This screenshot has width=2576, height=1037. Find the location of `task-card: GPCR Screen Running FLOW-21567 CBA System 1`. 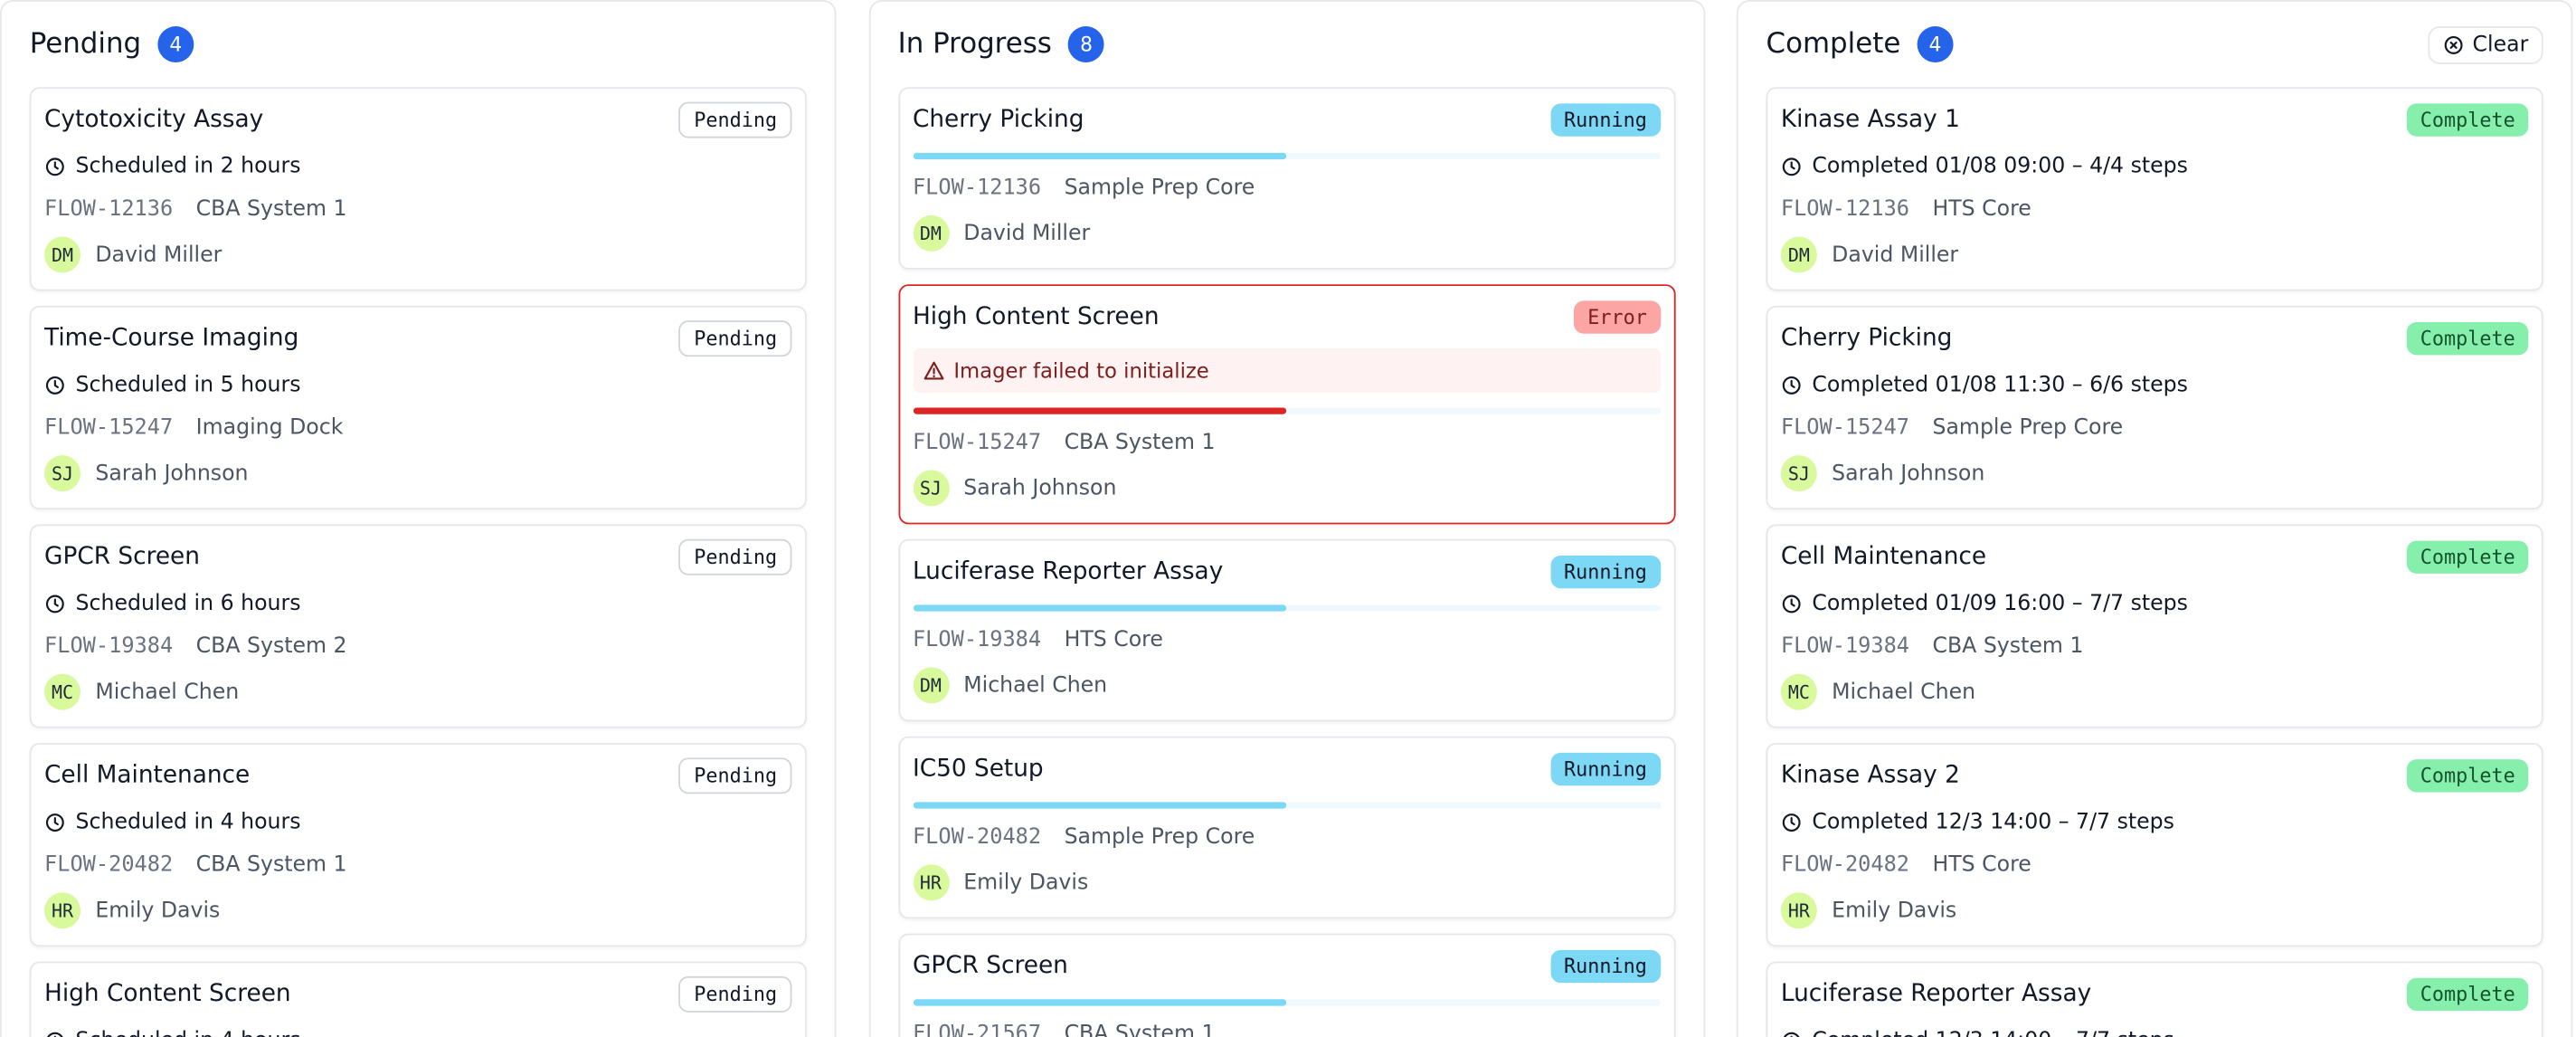

task-card: GPCR Screen Running FLOW-21567 CBA System 1 is located at coordinates (1286, 985).